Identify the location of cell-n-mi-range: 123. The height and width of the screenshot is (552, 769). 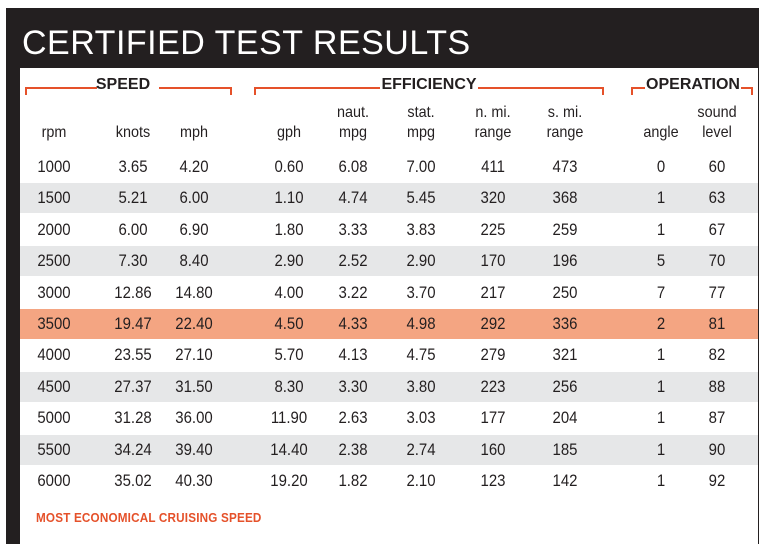
(493, 480).